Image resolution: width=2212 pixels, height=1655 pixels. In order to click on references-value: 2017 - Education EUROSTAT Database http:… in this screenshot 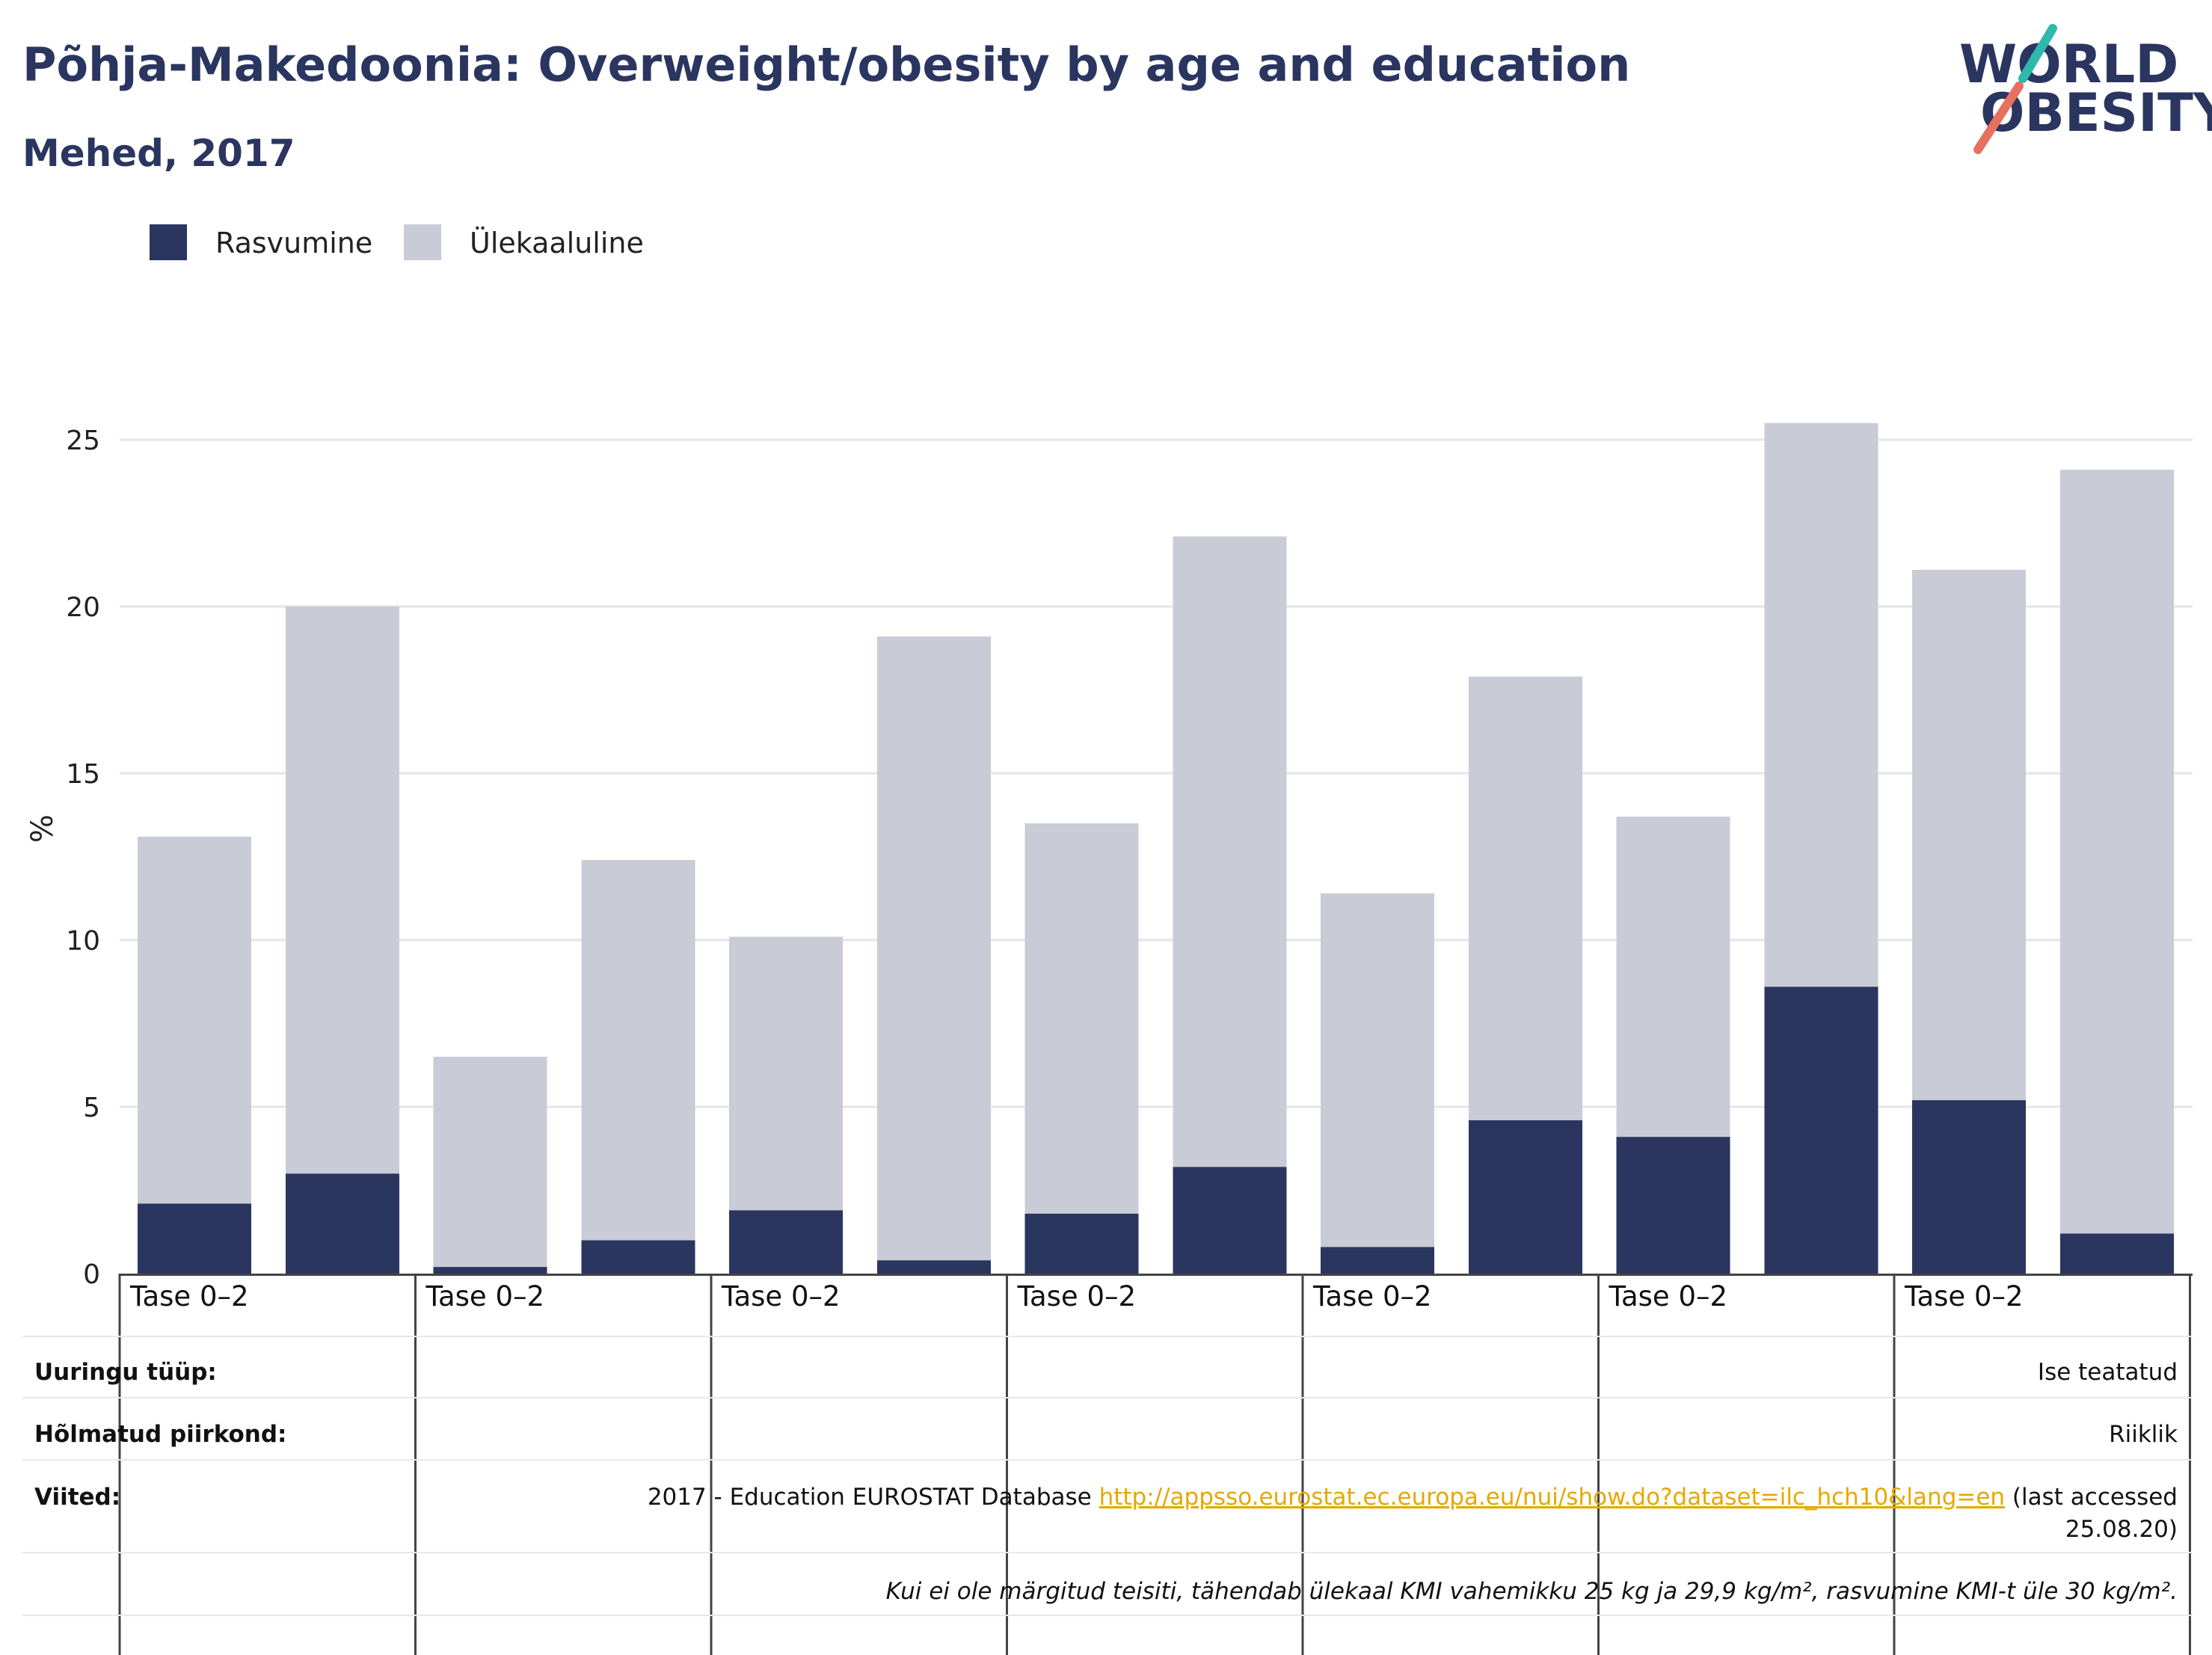, I will do `click(1413, 1497)`.